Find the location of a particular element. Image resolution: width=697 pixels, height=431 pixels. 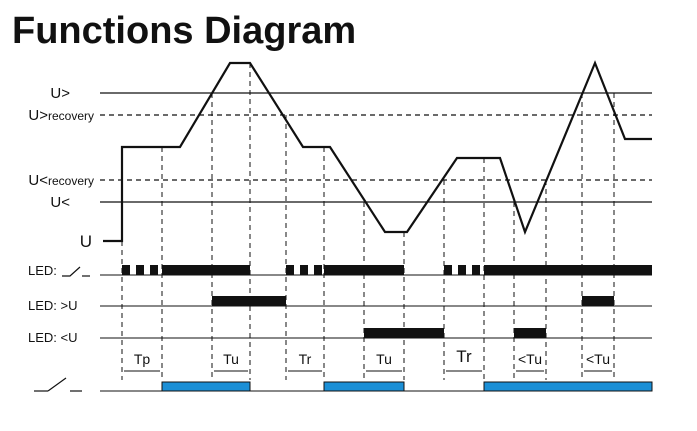

switch-bars is located at coordinates (407, 386).